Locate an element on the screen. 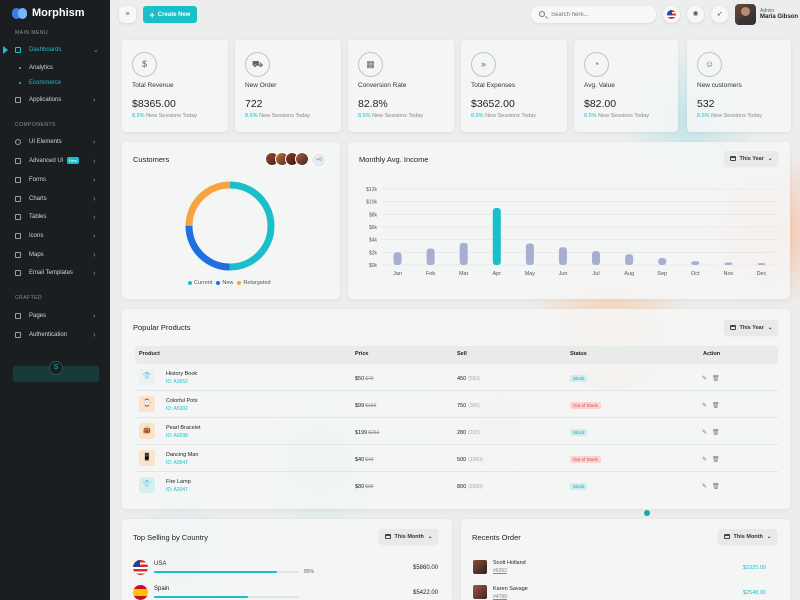 This screenshot has height=600, width=800. bar-apr is located at coordinates (496, 236).